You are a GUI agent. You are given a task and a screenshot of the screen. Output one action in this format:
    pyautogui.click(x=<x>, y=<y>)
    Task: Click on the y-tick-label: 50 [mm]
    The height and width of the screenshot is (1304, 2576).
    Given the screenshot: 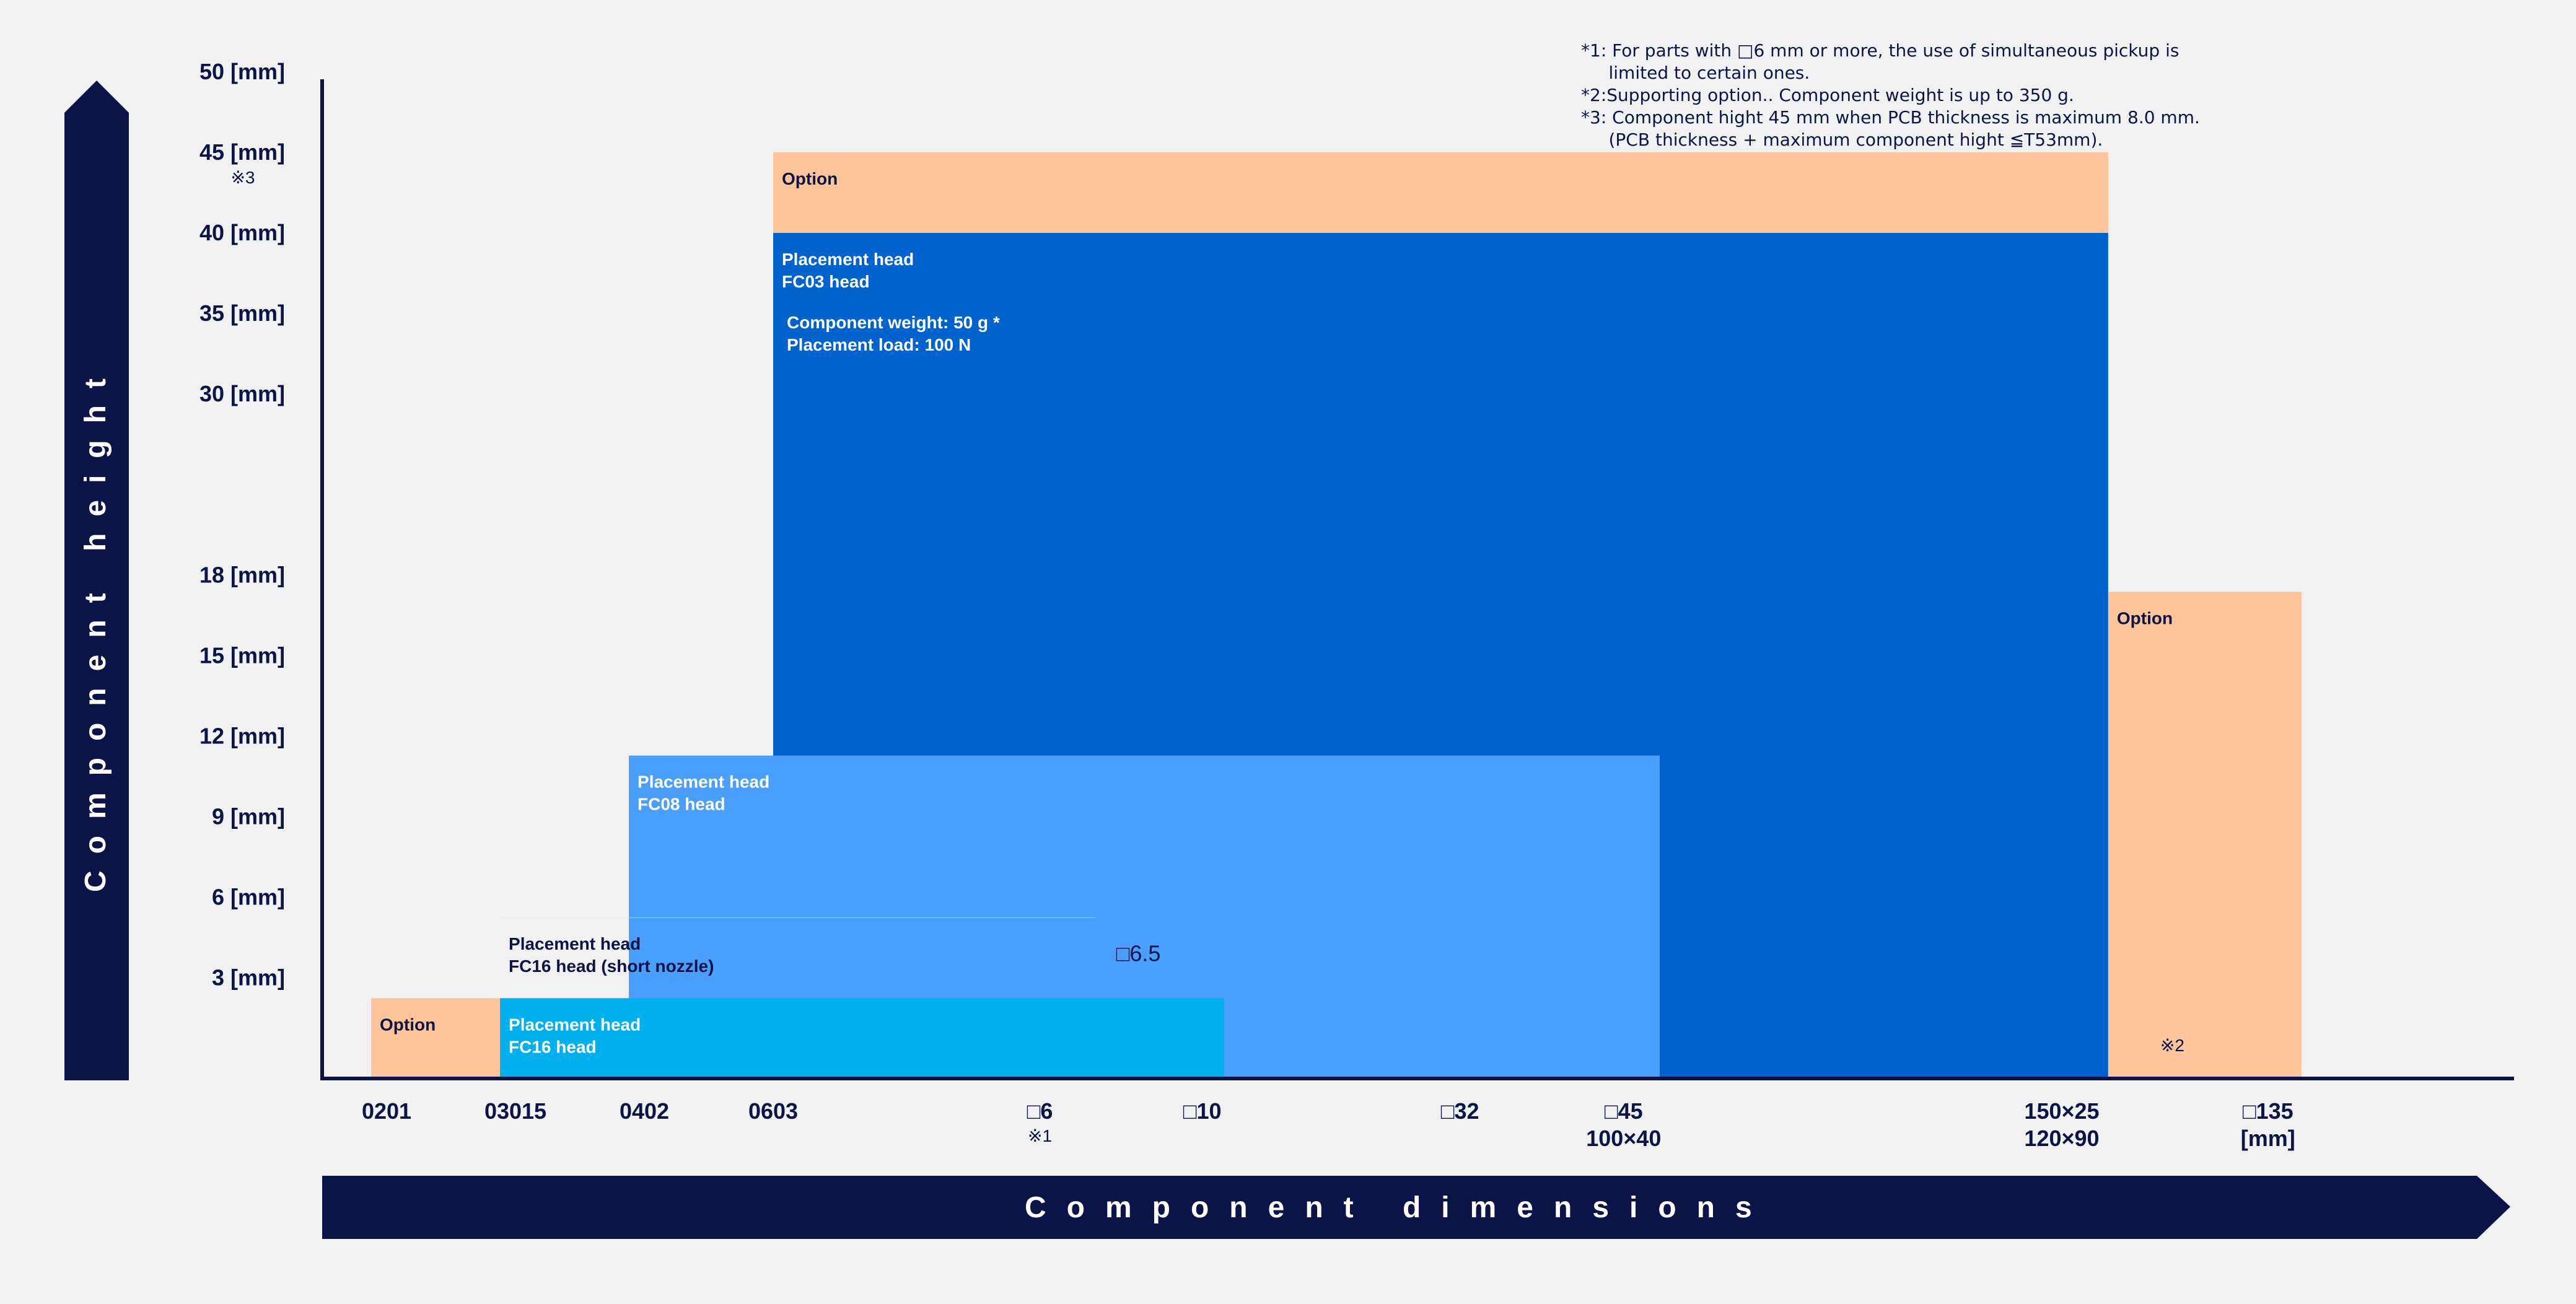 What is the action you would take?
    pyautogui.click(x=242, y=71)
    